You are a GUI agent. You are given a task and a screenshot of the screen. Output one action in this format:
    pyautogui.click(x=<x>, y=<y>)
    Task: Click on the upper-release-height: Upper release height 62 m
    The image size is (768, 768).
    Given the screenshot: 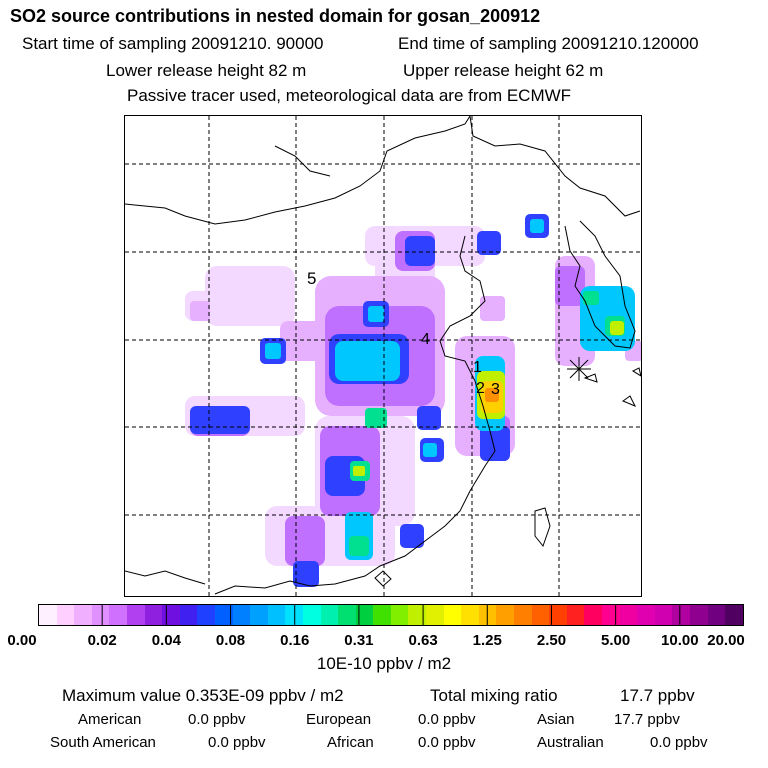 What is the action you would take?
    pyautogui.click(x=503, y=70)
    